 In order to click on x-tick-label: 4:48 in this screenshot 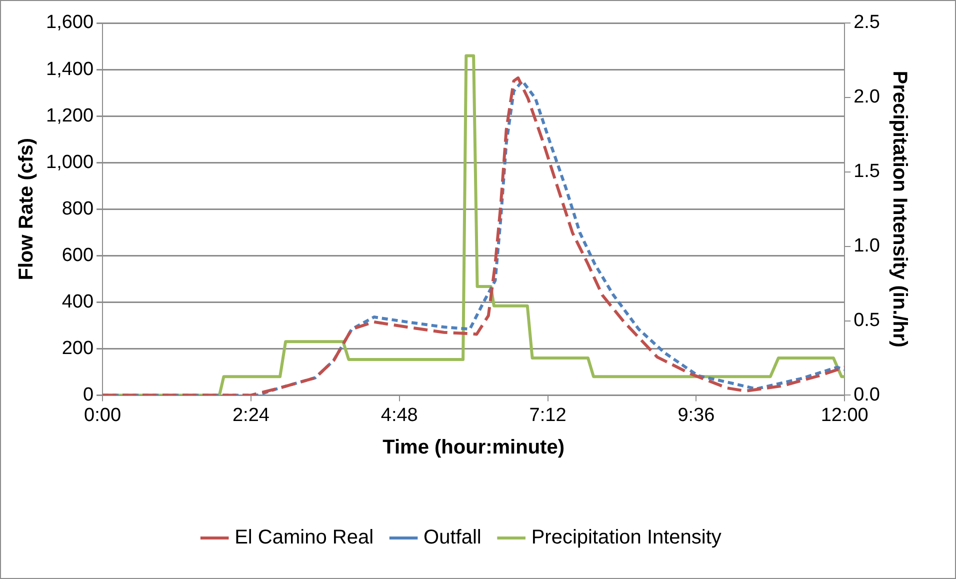, I will do `click(399, 415)`.